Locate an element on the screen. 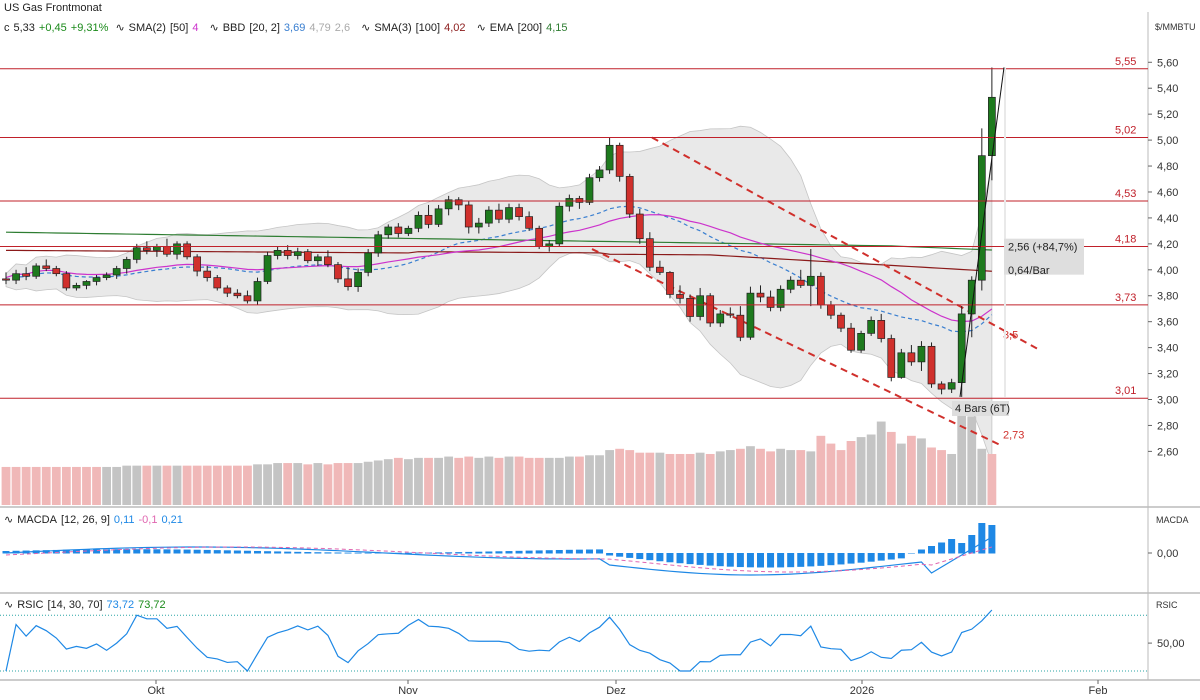 The width and height of the screenshot is (1200, 700). price-tick-label: 4,40 is located at coordinates (1167, 219).